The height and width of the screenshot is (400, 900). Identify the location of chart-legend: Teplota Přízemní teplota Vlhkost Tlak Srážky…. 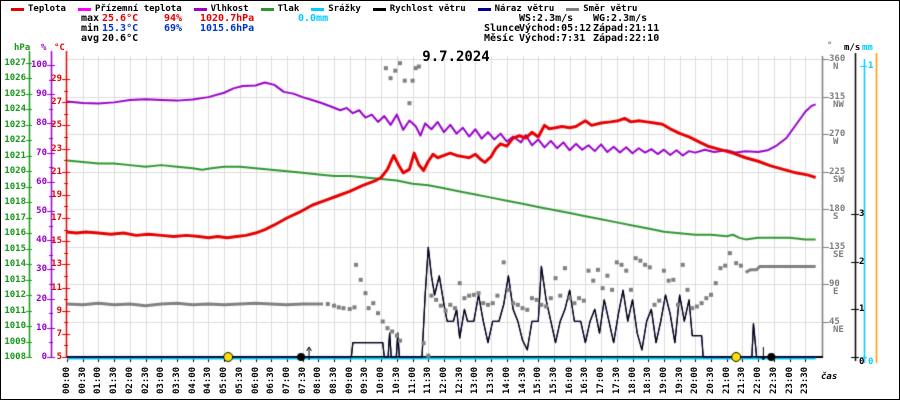
(330, 9).